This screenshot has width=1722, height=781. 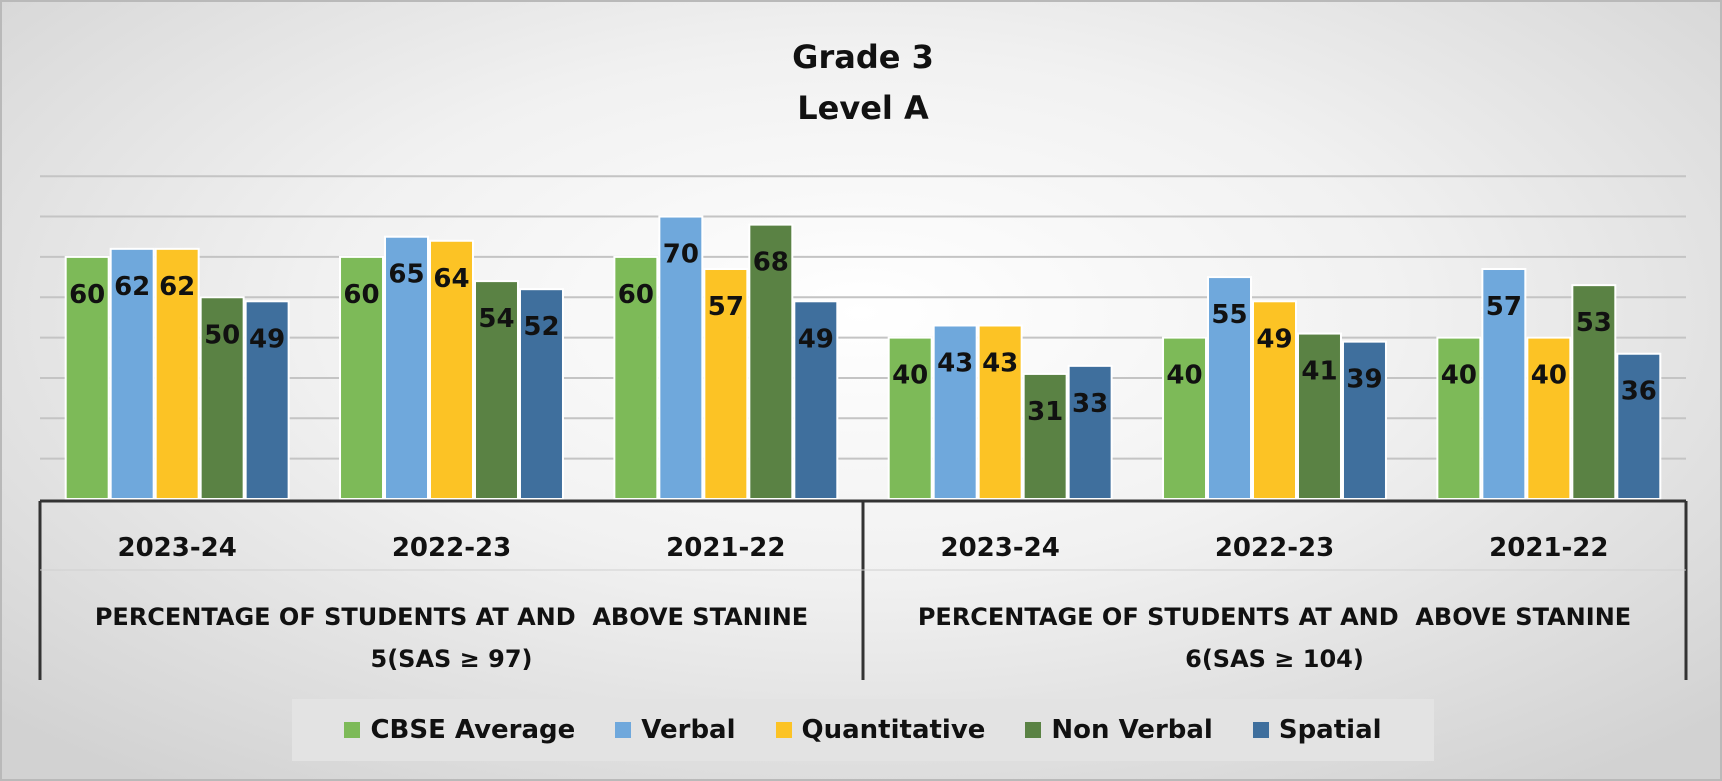 What do you see at coordinates (1319, 372) in the screenshot?
I see `data-label: 41` at bounding box center [1319, 372].